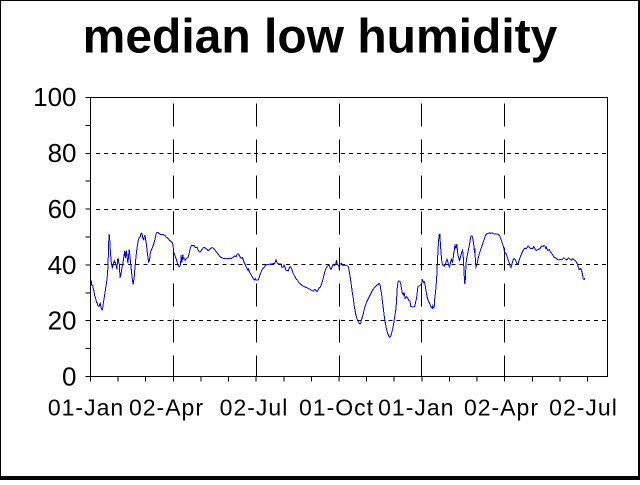 The image size is (640, 485). I want to click on svg-text: median low humidity, so click(320, 37).